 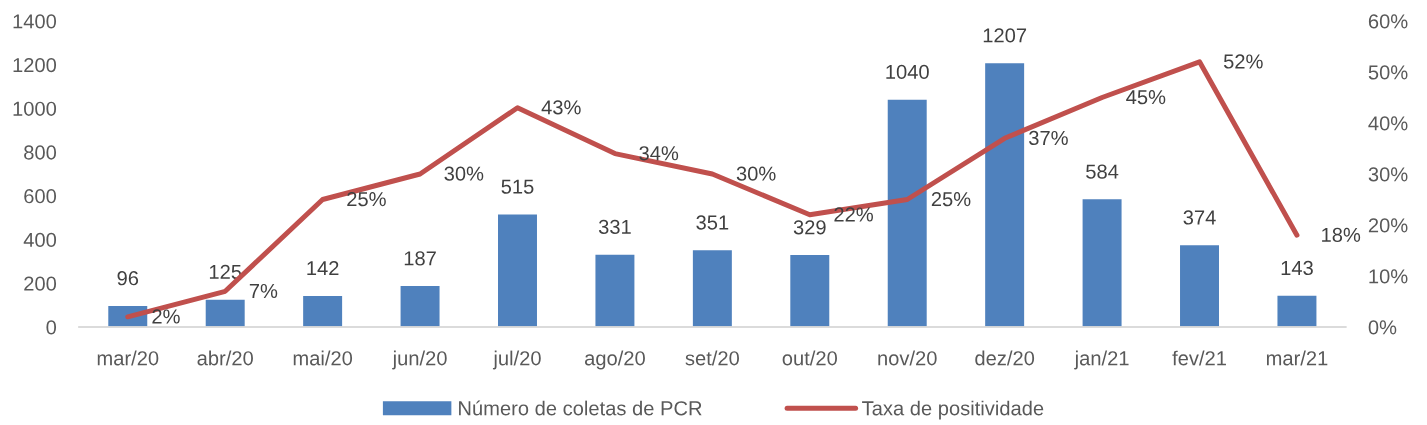 What do you see at coordinates (128, 278) in the screenshot?
I see `data-label: 96` at bounding box center [128, 278].